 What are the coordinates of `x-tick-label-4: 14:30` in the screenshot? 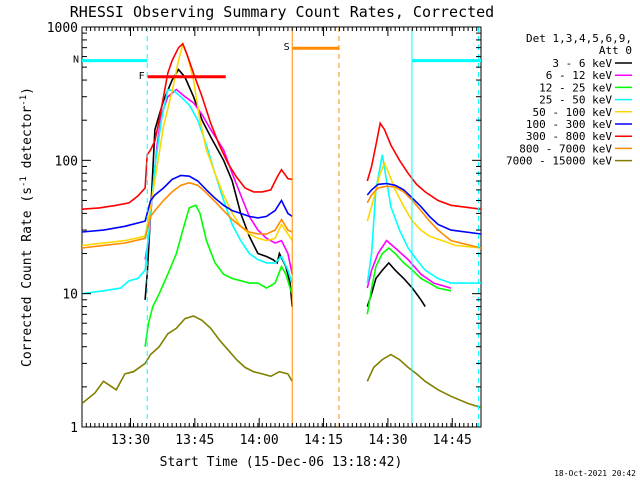 It's located at (387, 440).